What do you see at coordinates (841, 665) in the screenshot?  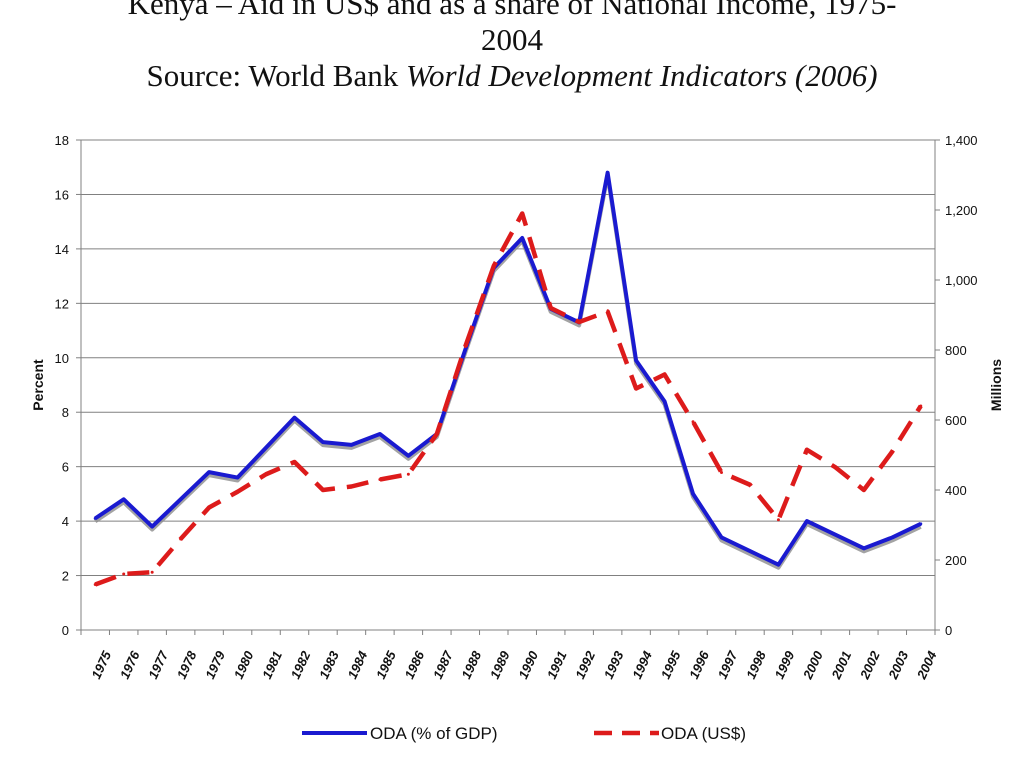 I see `x-tick-label: 2001` at bounding box center [841, 665].